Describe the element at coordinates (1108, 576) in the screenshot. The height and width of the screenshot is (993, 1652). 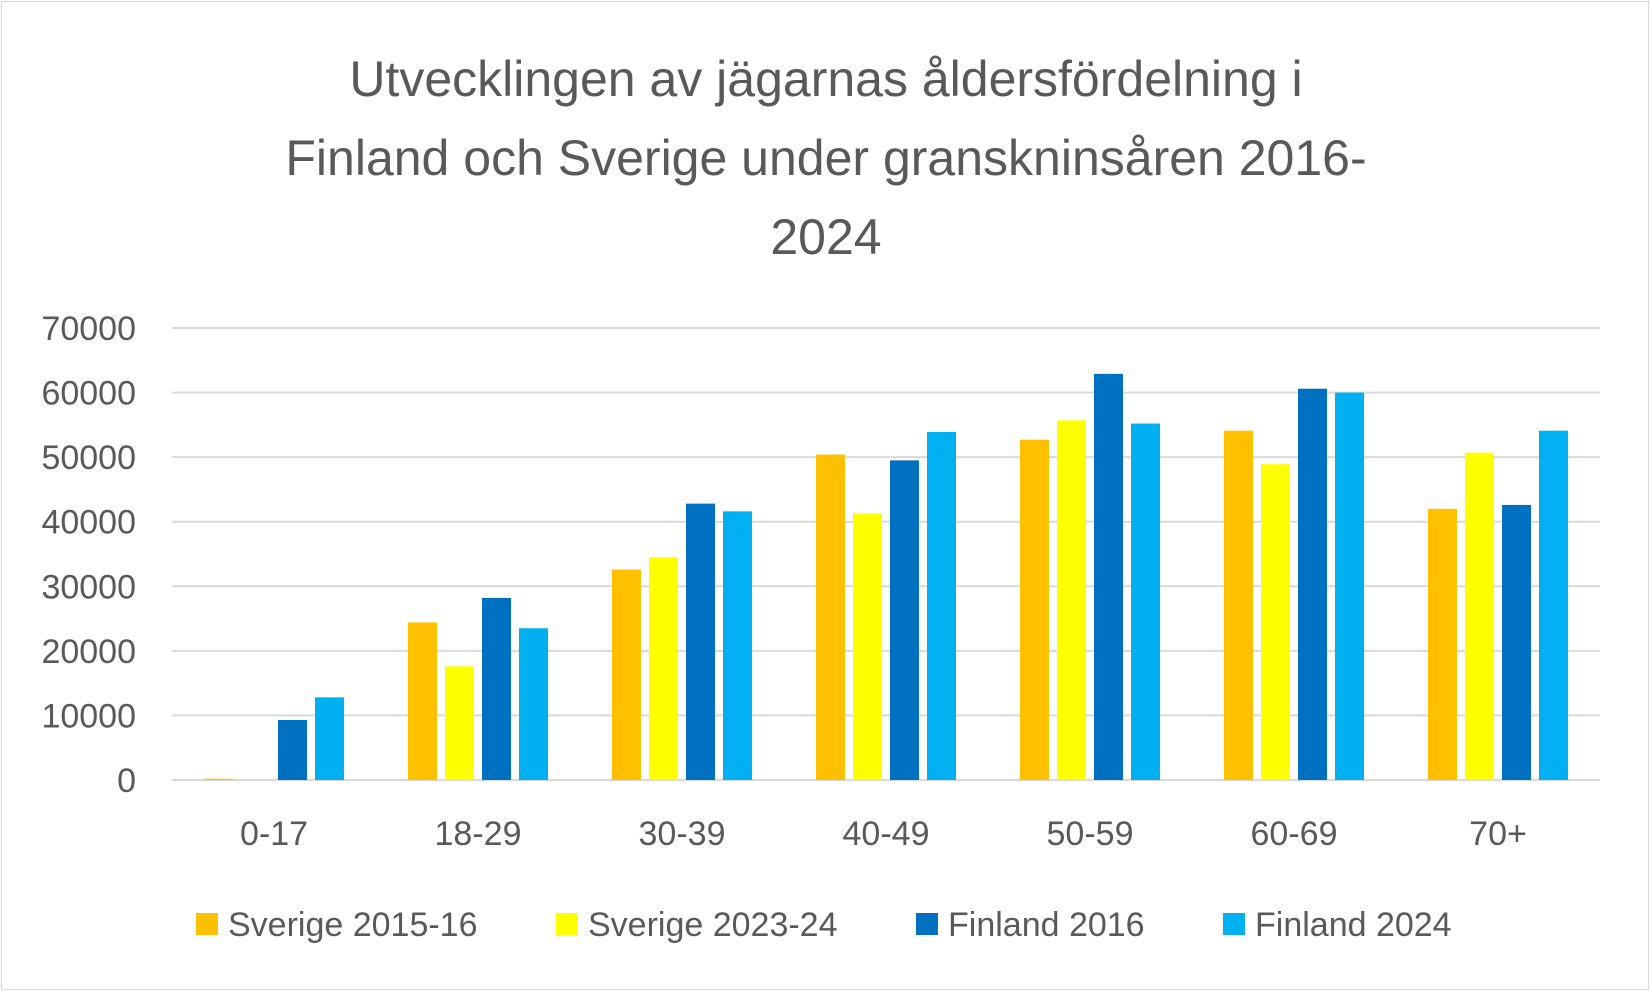
I see `bar-50-59-finland-2016` at that location.